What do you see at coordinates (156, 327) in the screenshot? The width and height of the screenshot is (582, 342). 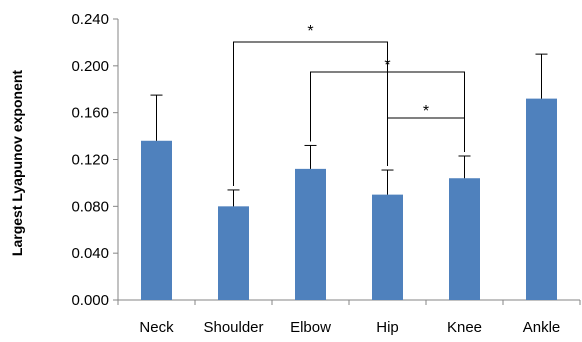 I see `x-tick-label-neck: Neck` at bounding box center [156, 327].